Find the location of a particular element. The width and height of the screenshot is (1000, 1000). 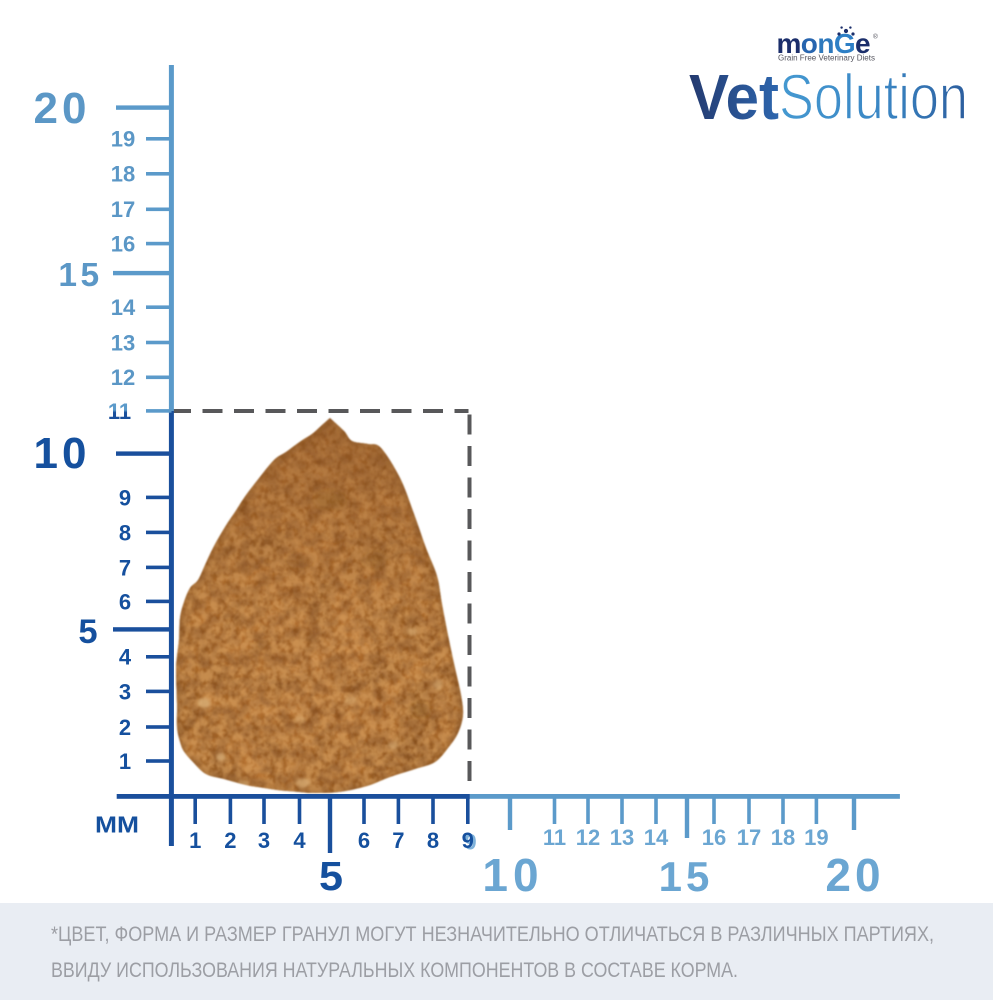

svg-text: ММ is located at coordinates (117, 825).